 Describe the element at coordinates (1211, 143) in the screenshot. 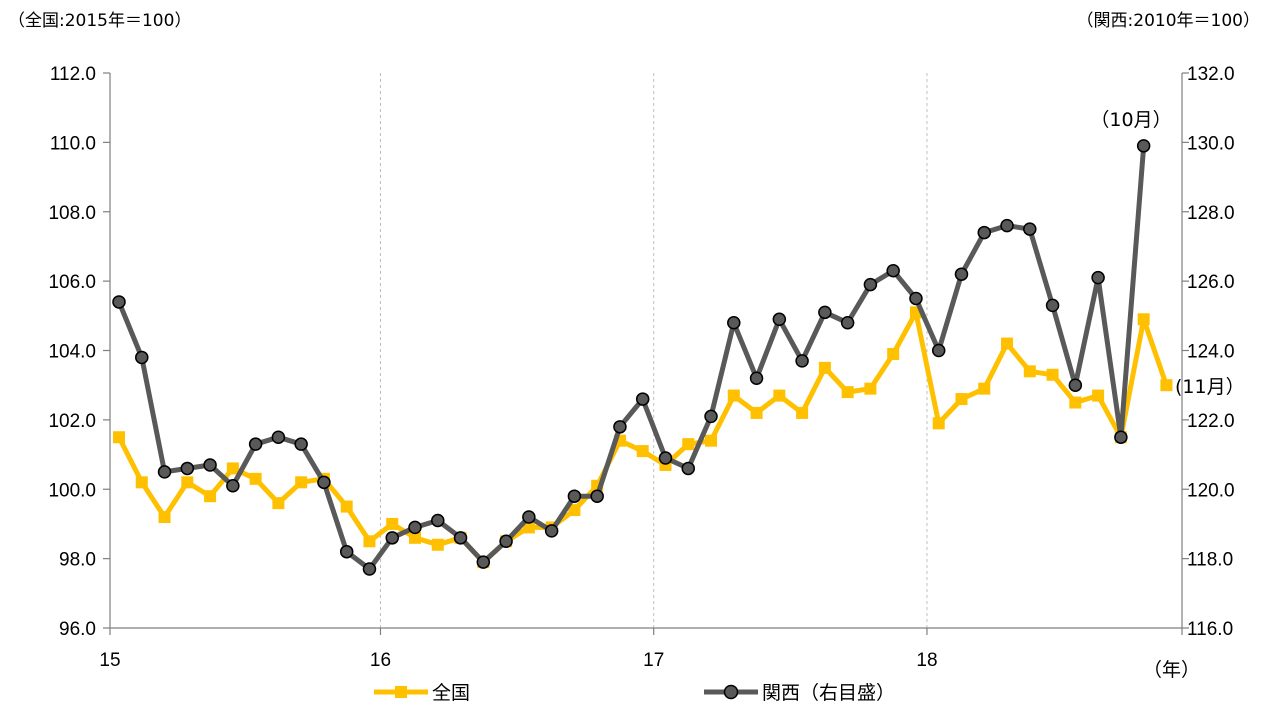

I see `right-y-tick-label: 130.0` at that location.